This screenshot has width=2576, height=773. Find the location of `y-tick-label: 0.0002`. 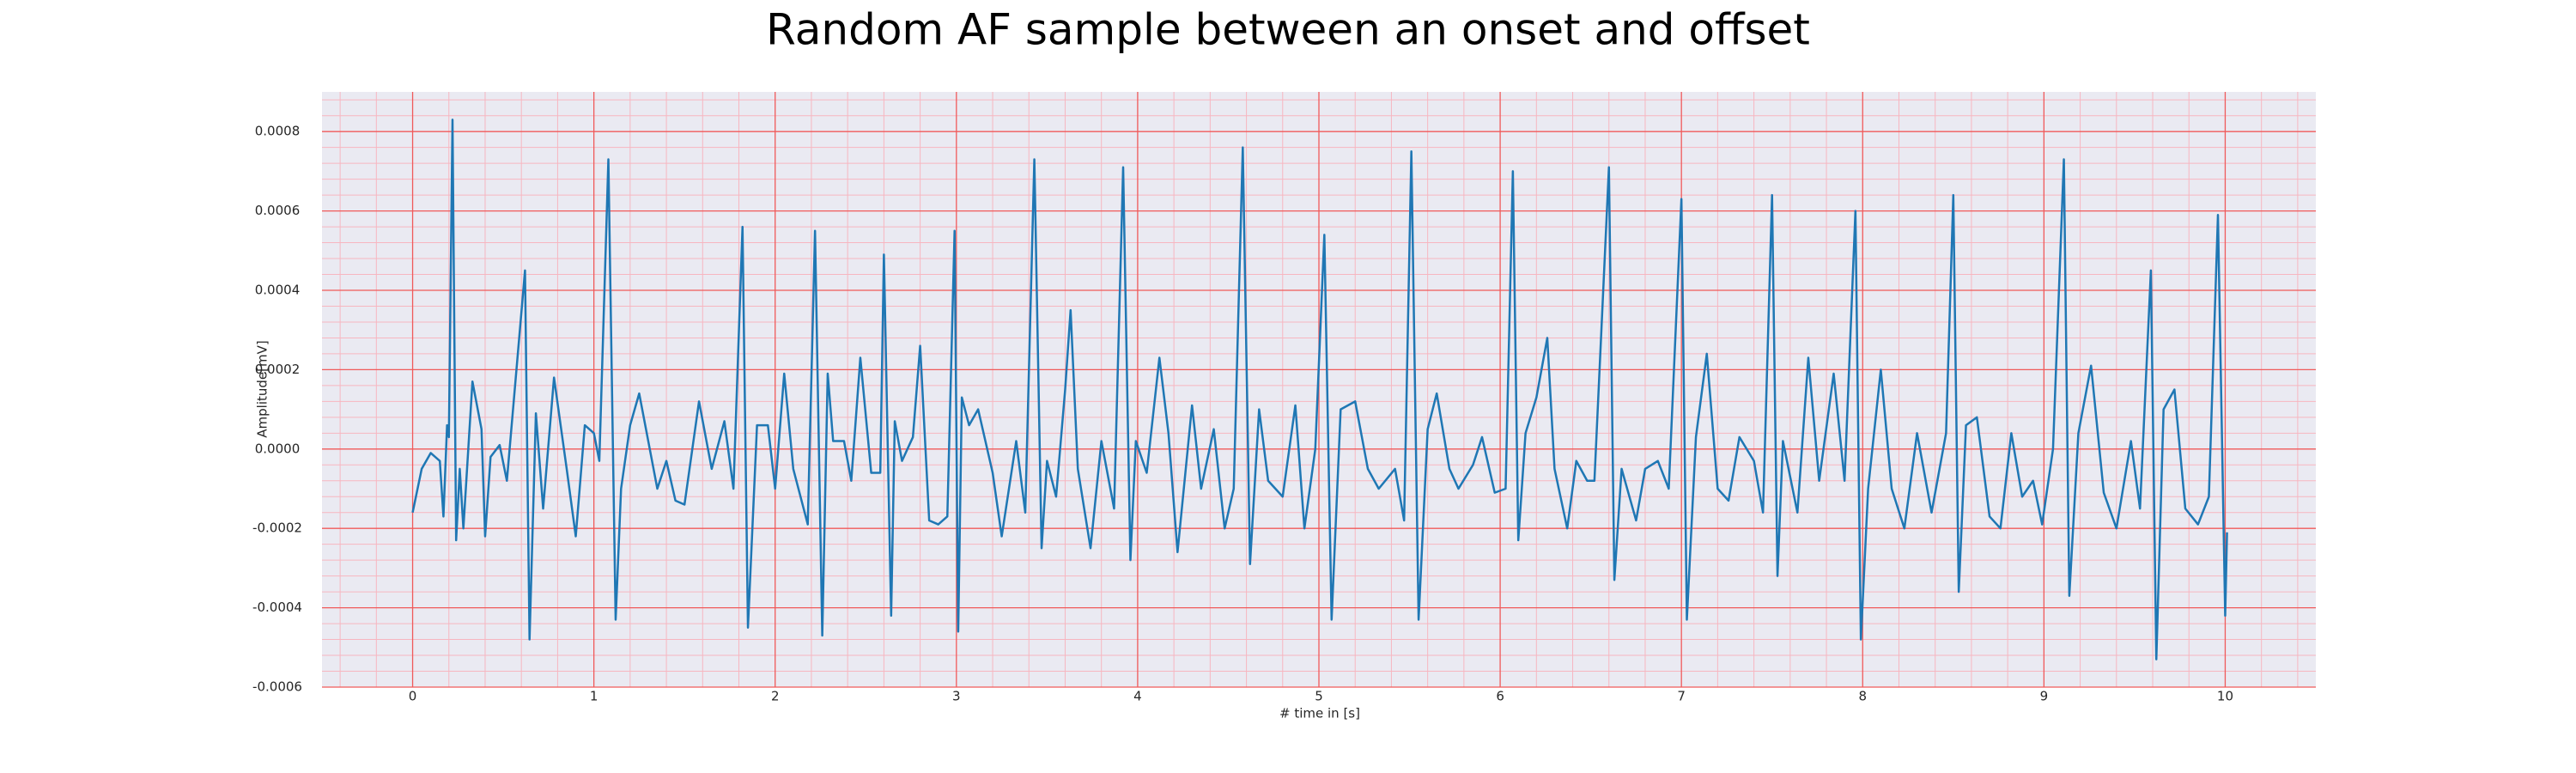

y-tick-label: 0.0002 is located at coordinates (278, 369).